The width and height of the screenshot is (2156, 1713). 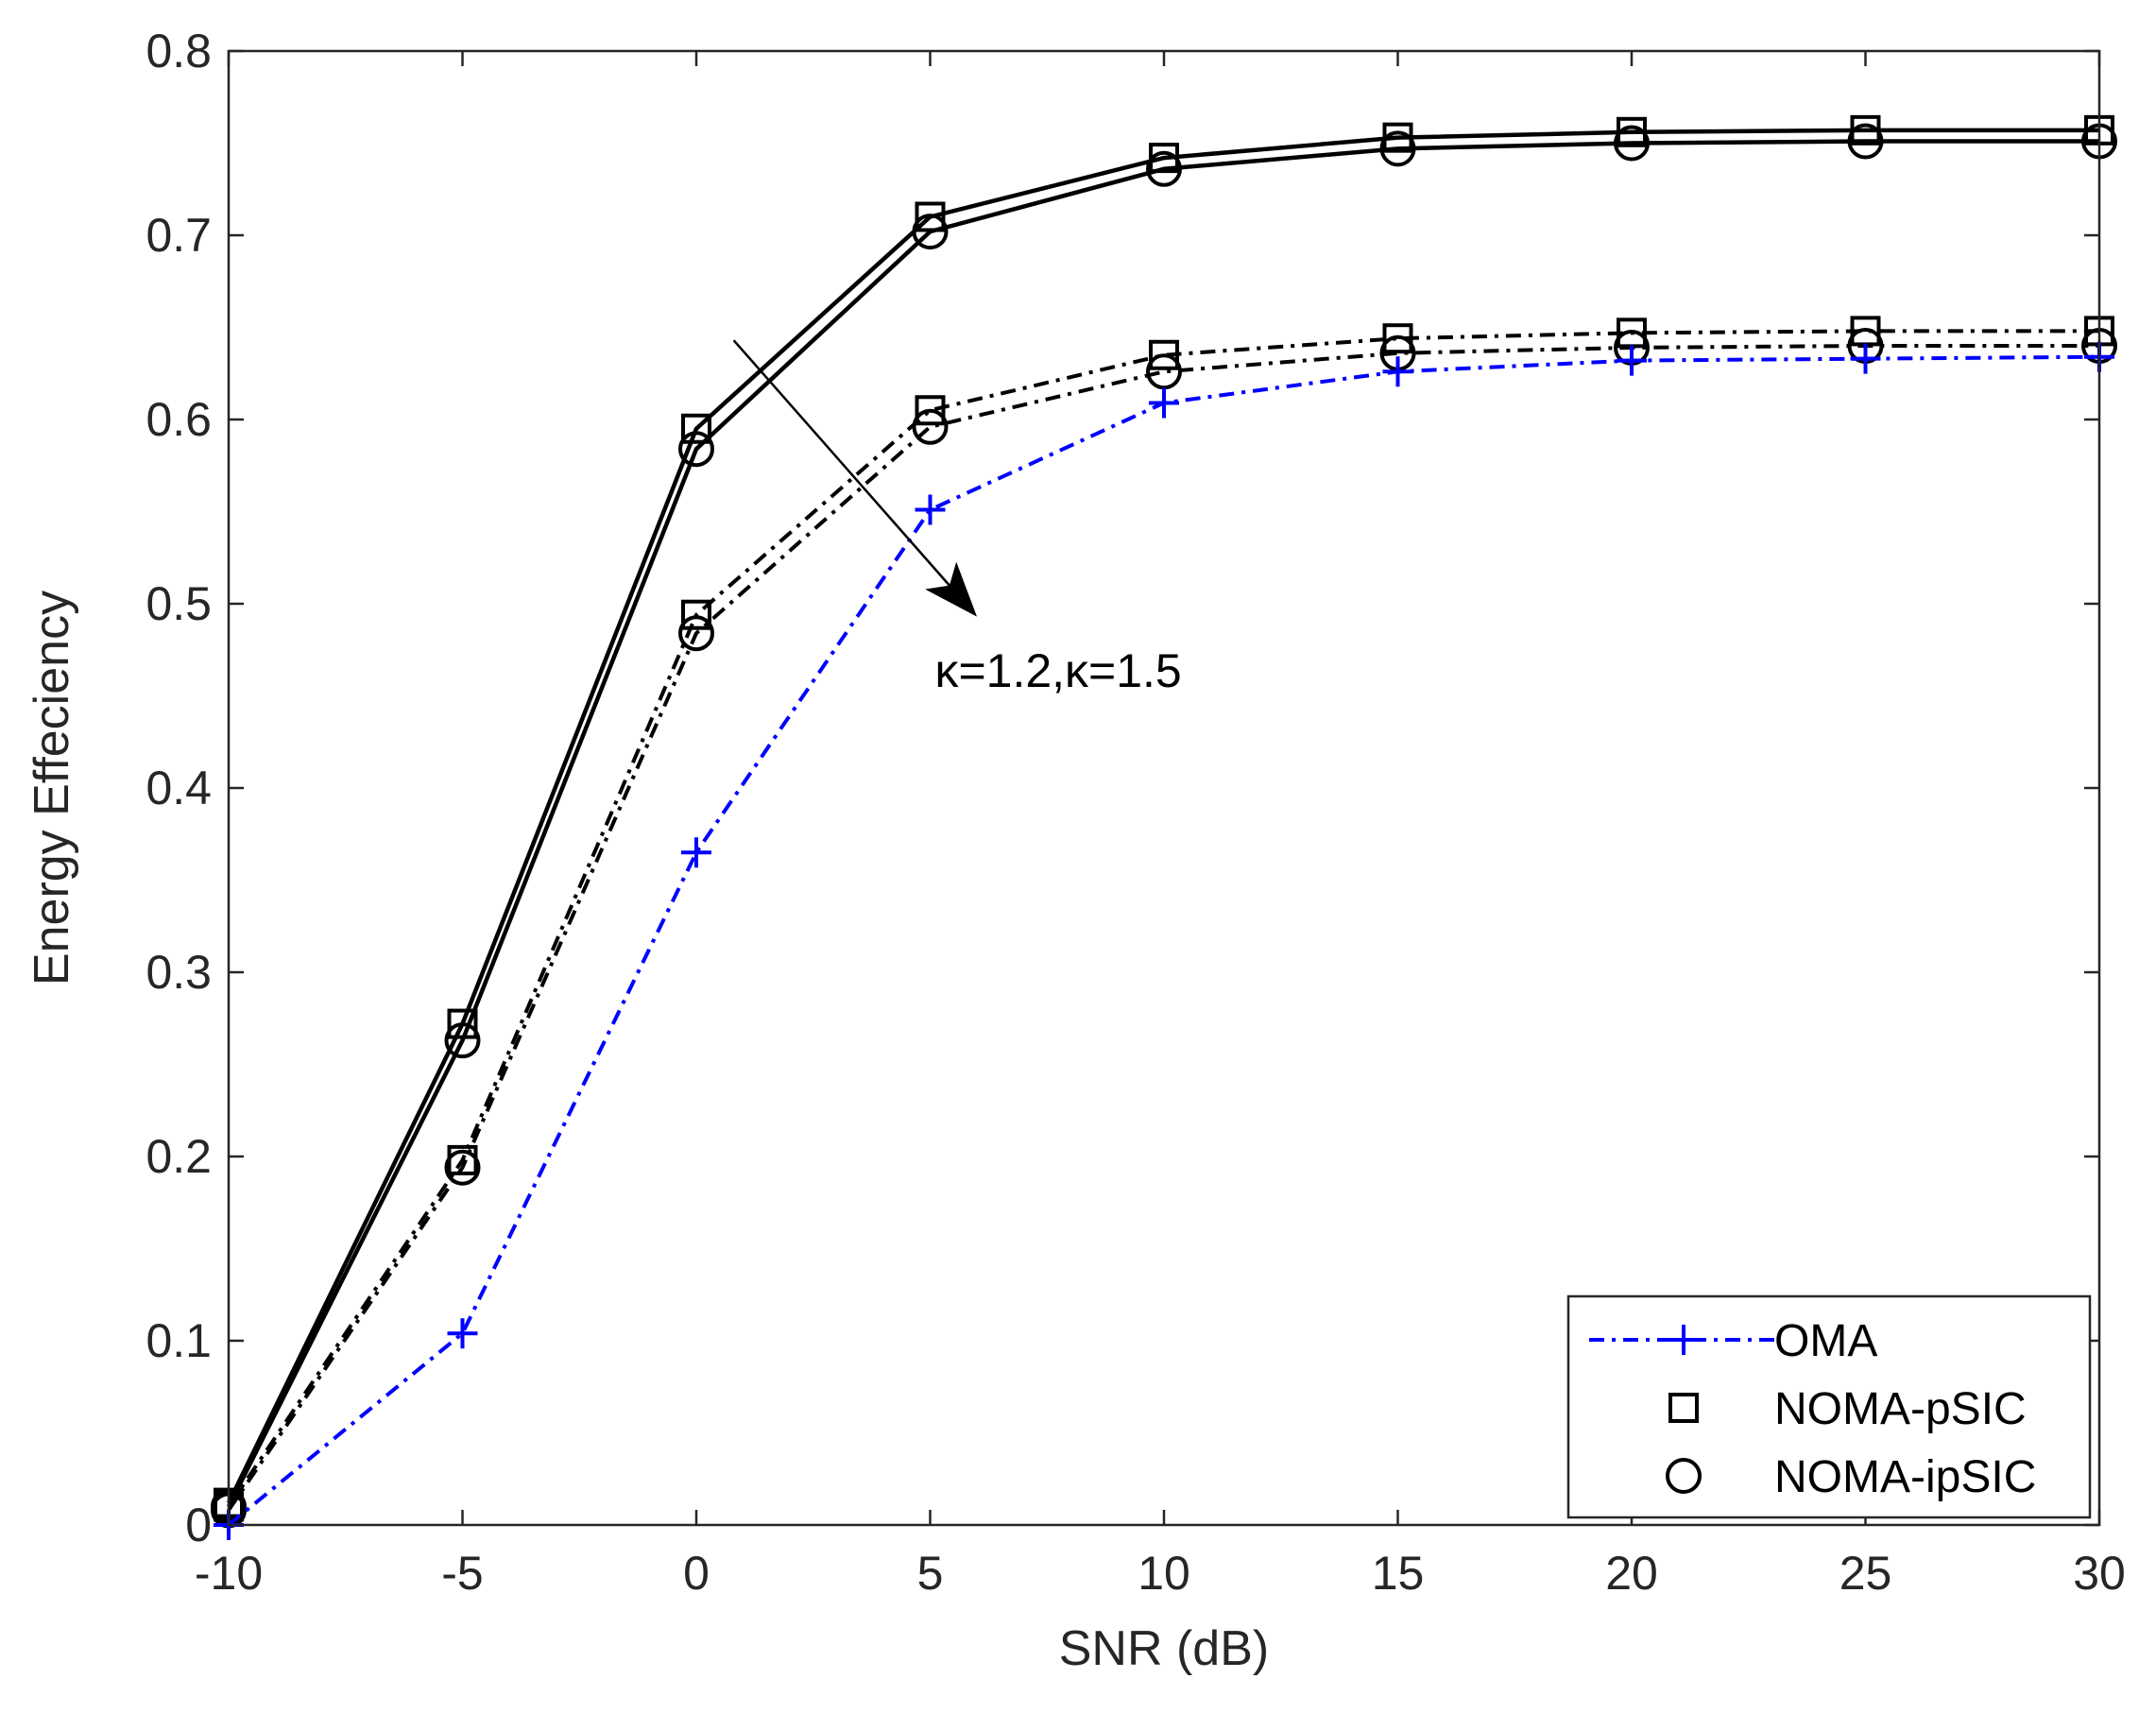 What do you see at coordinates (199, 1525) in the screenshot?
I see `y-tick-label: 0` at bounding box center [199, 1525].